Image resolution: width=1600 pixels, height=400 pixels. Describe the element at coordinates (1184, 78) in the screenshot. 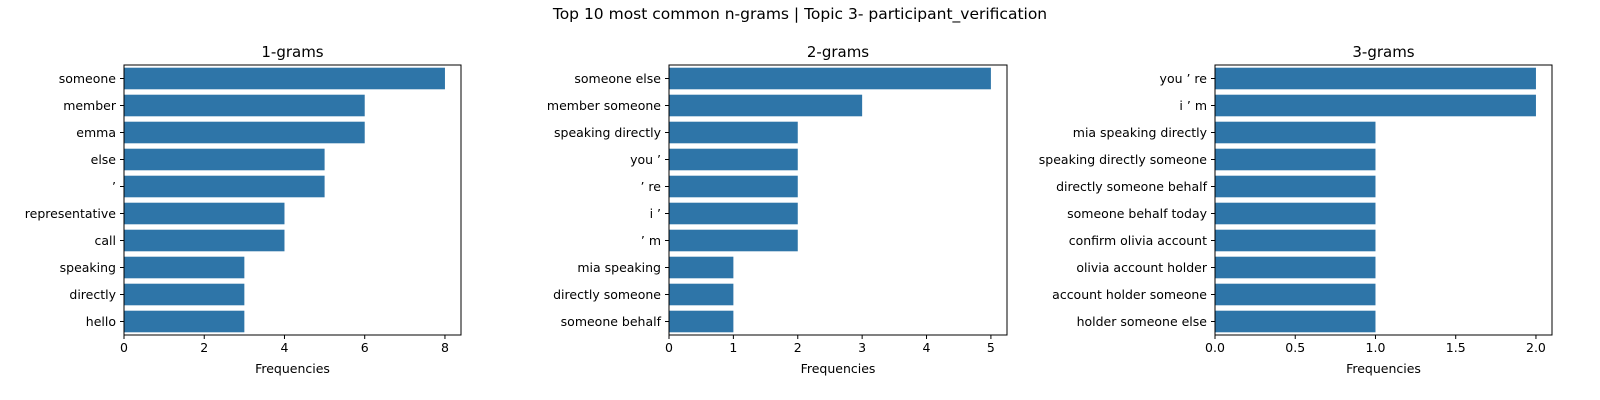

I see `y-tick-label: you ’ re` at that location.